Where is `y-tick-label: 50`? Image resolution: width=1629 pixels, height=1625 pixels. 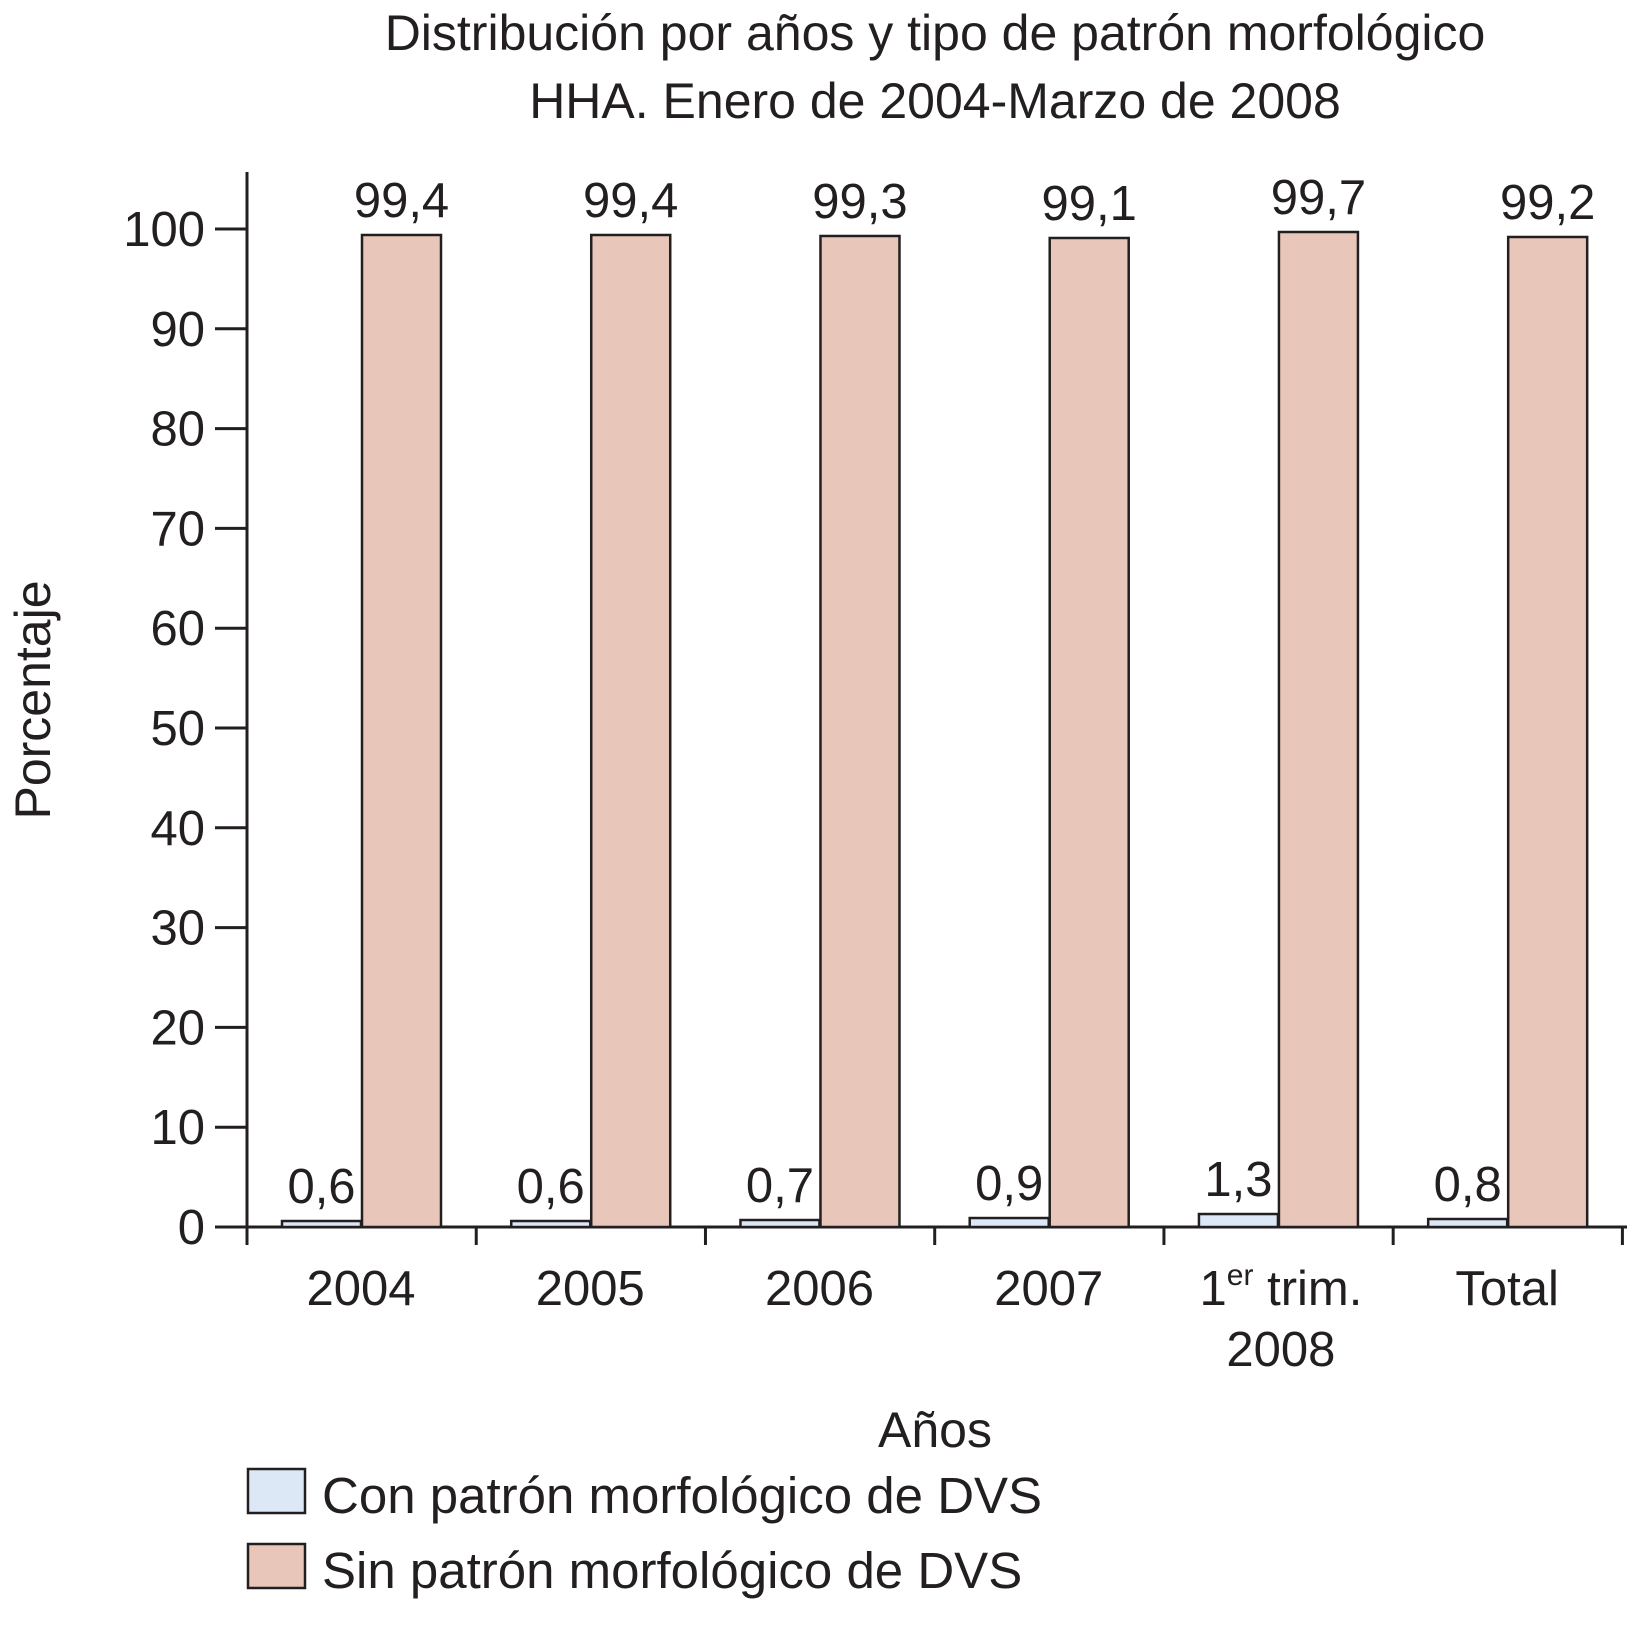
y-tick-label: 50 is located at coordinates (177, 729).